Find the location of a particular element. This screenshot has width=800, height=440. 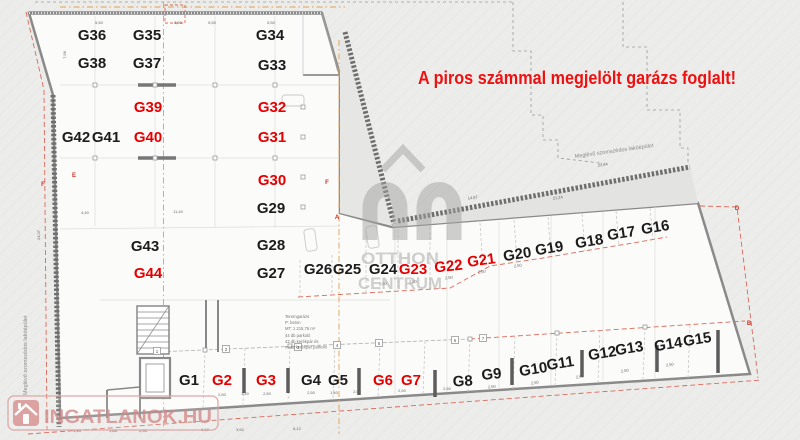

garage-label-g43: G43 is located at coordinates (145, 246).